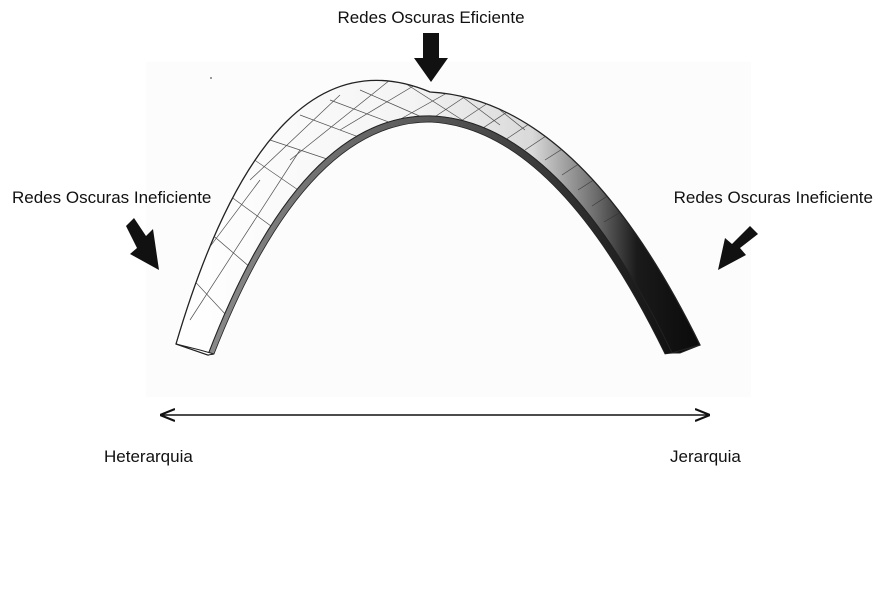 The height and width of the screenshot is (612, 885). I want to click on left-arrow-icon, so click(142, 244).